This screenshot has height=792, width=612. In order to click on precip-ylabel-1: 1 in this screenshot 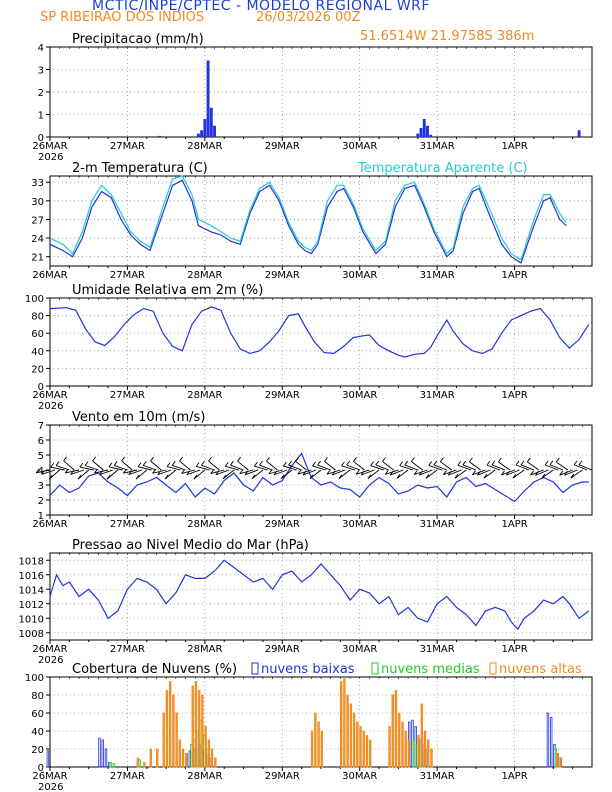, I will do `click(41, 116)`.